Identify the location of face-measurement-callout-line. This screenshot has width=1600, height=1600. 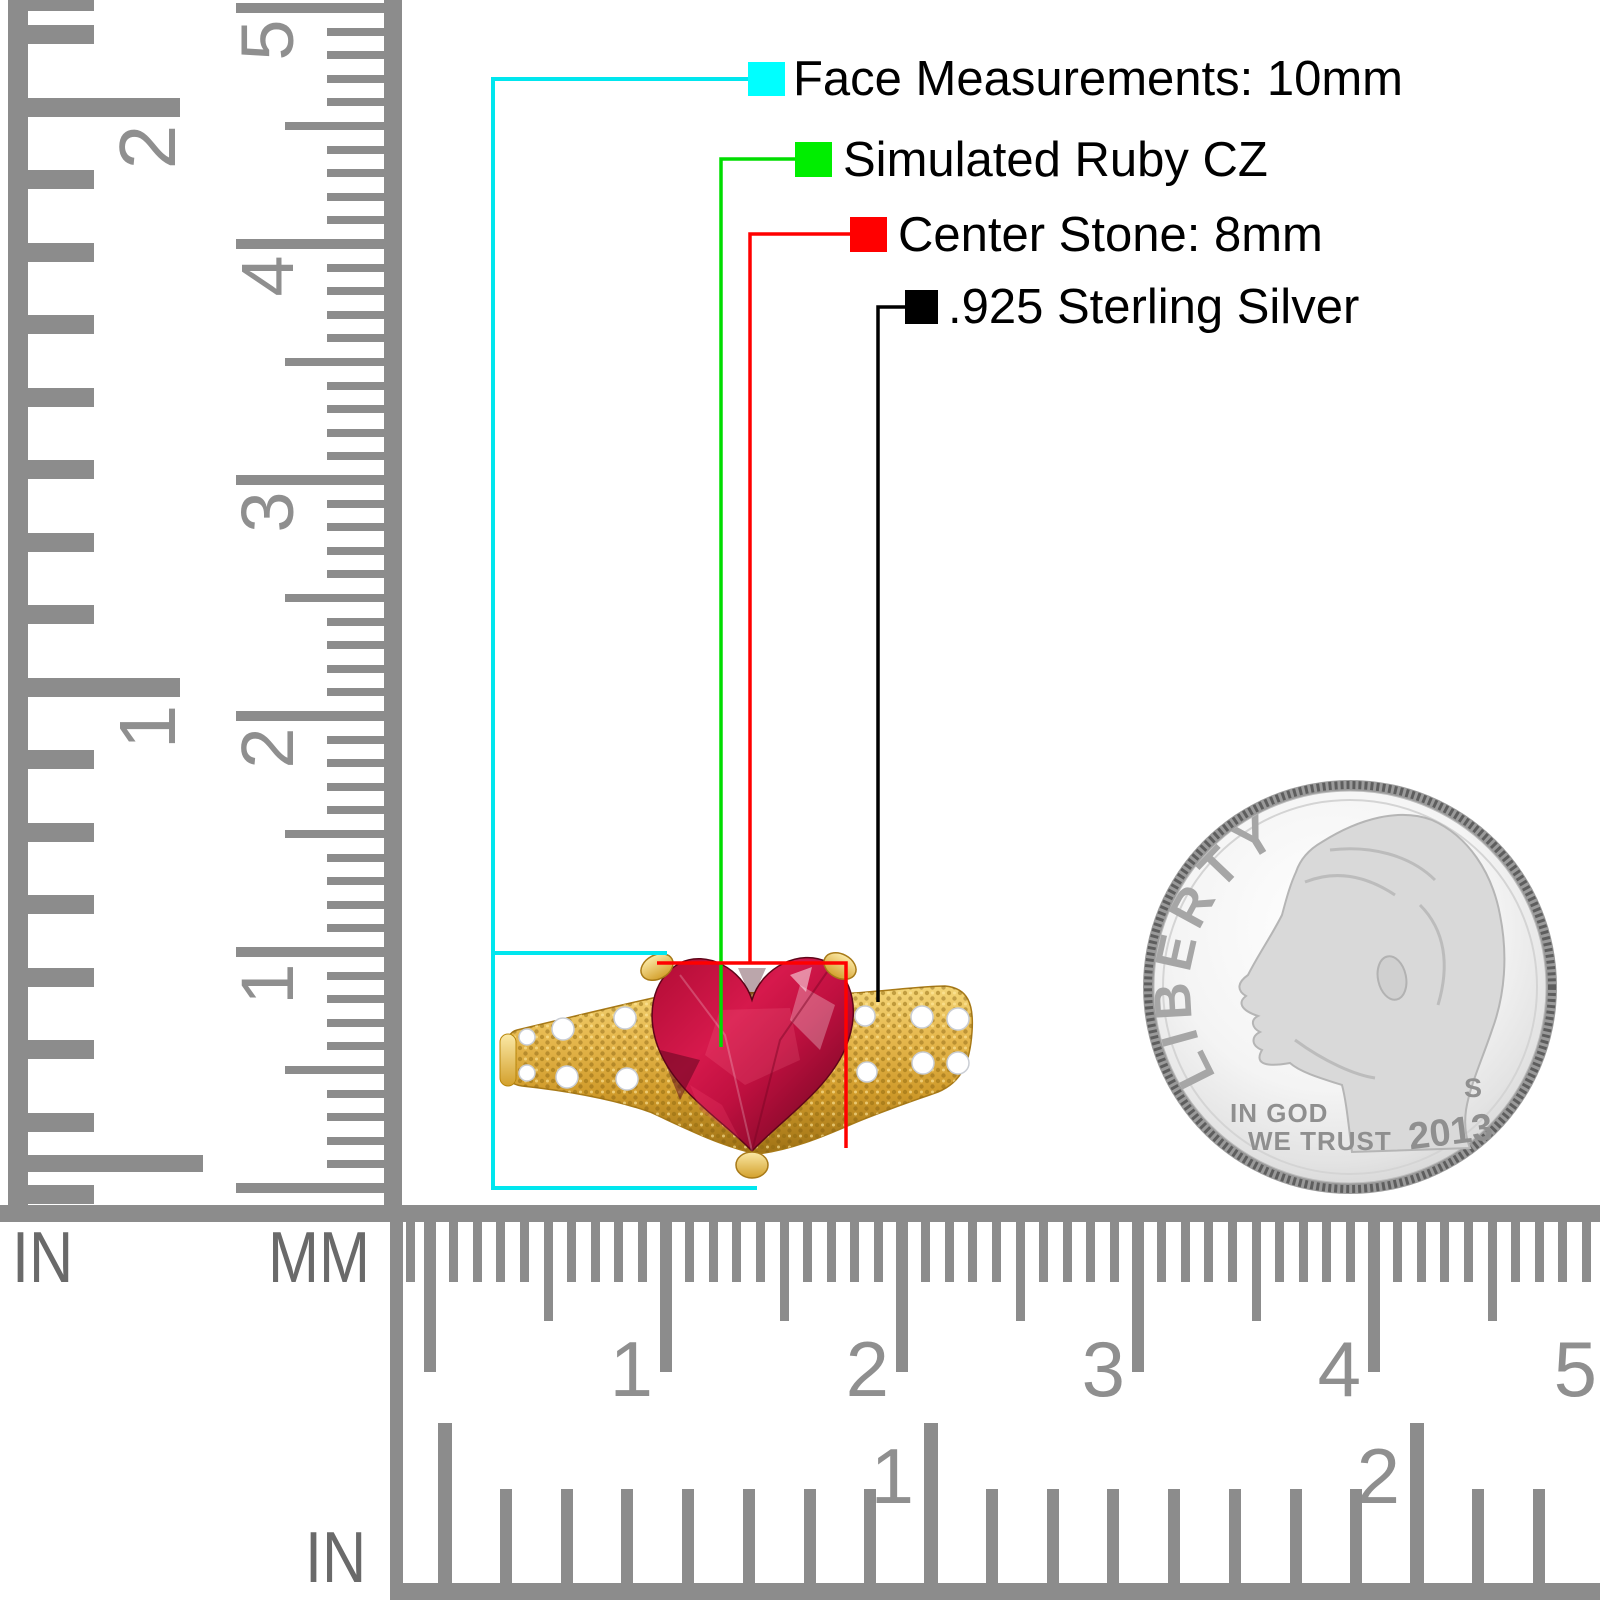
(624, 633).